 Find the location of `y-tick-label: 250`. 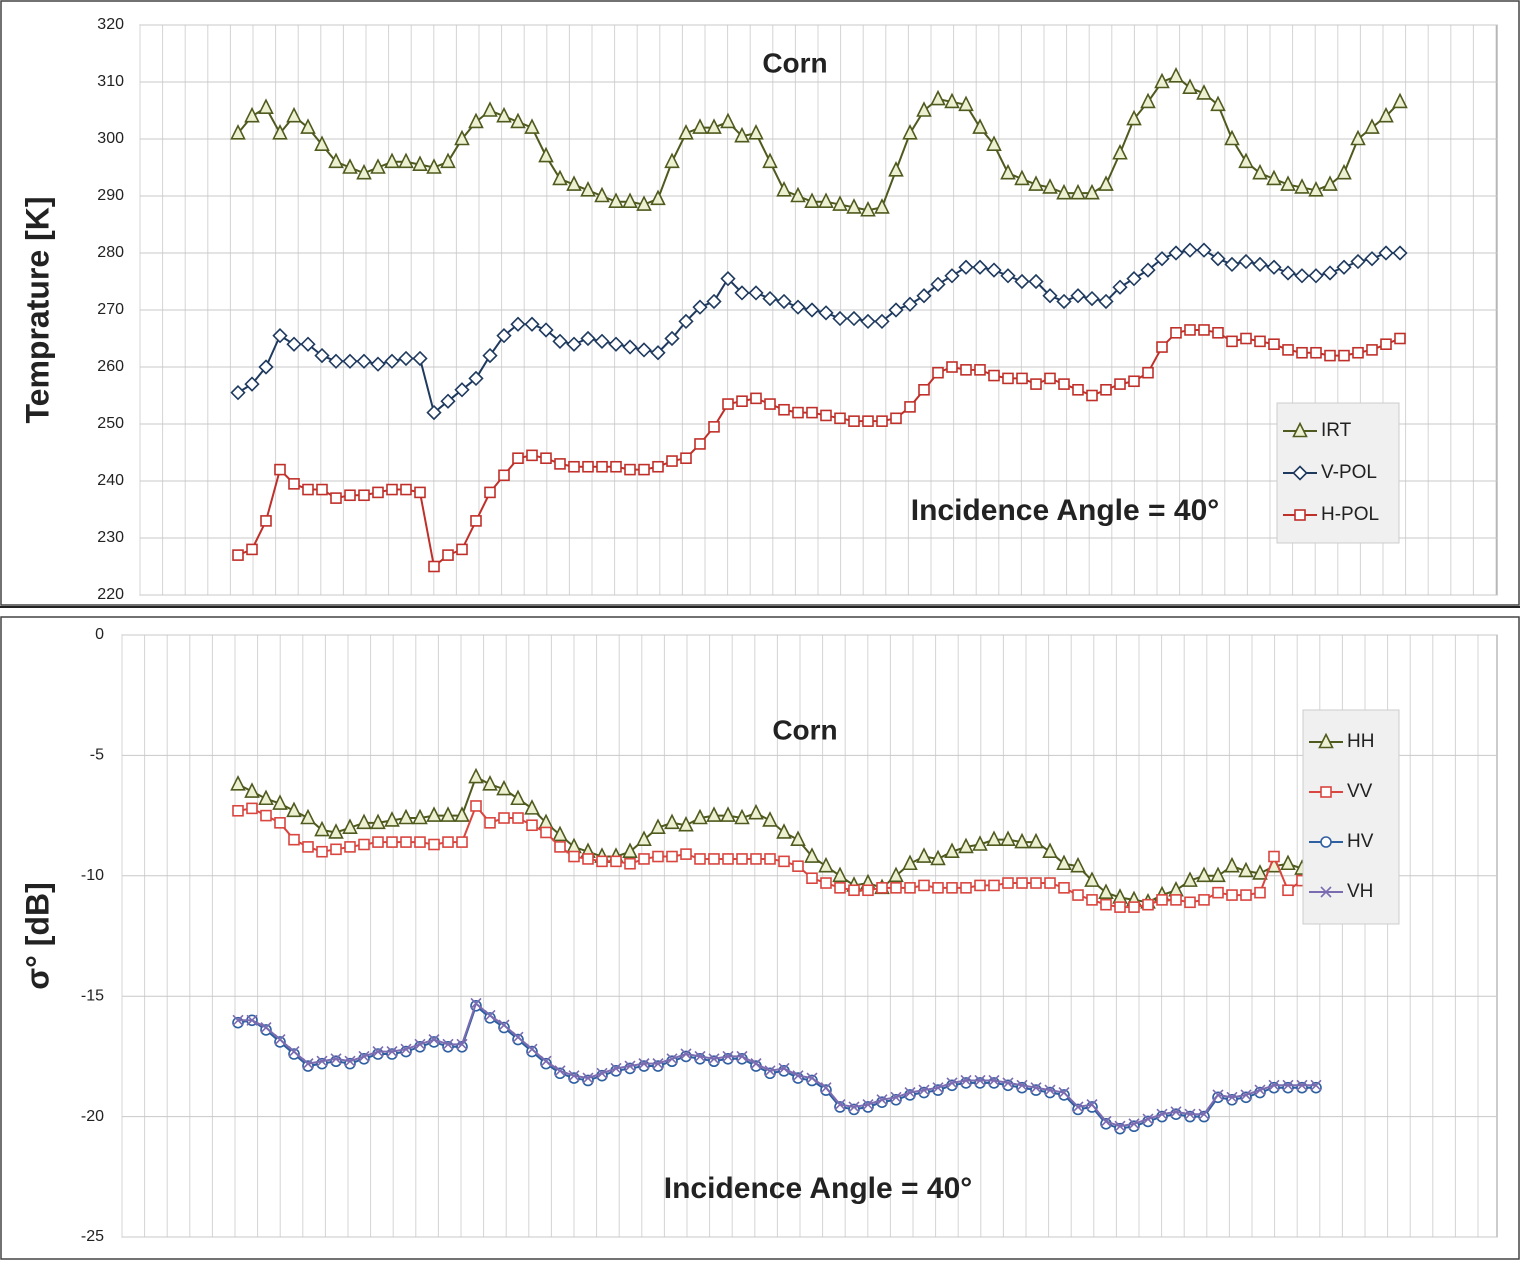

y-tick-label: 250 is located at coordinates (110, 423).